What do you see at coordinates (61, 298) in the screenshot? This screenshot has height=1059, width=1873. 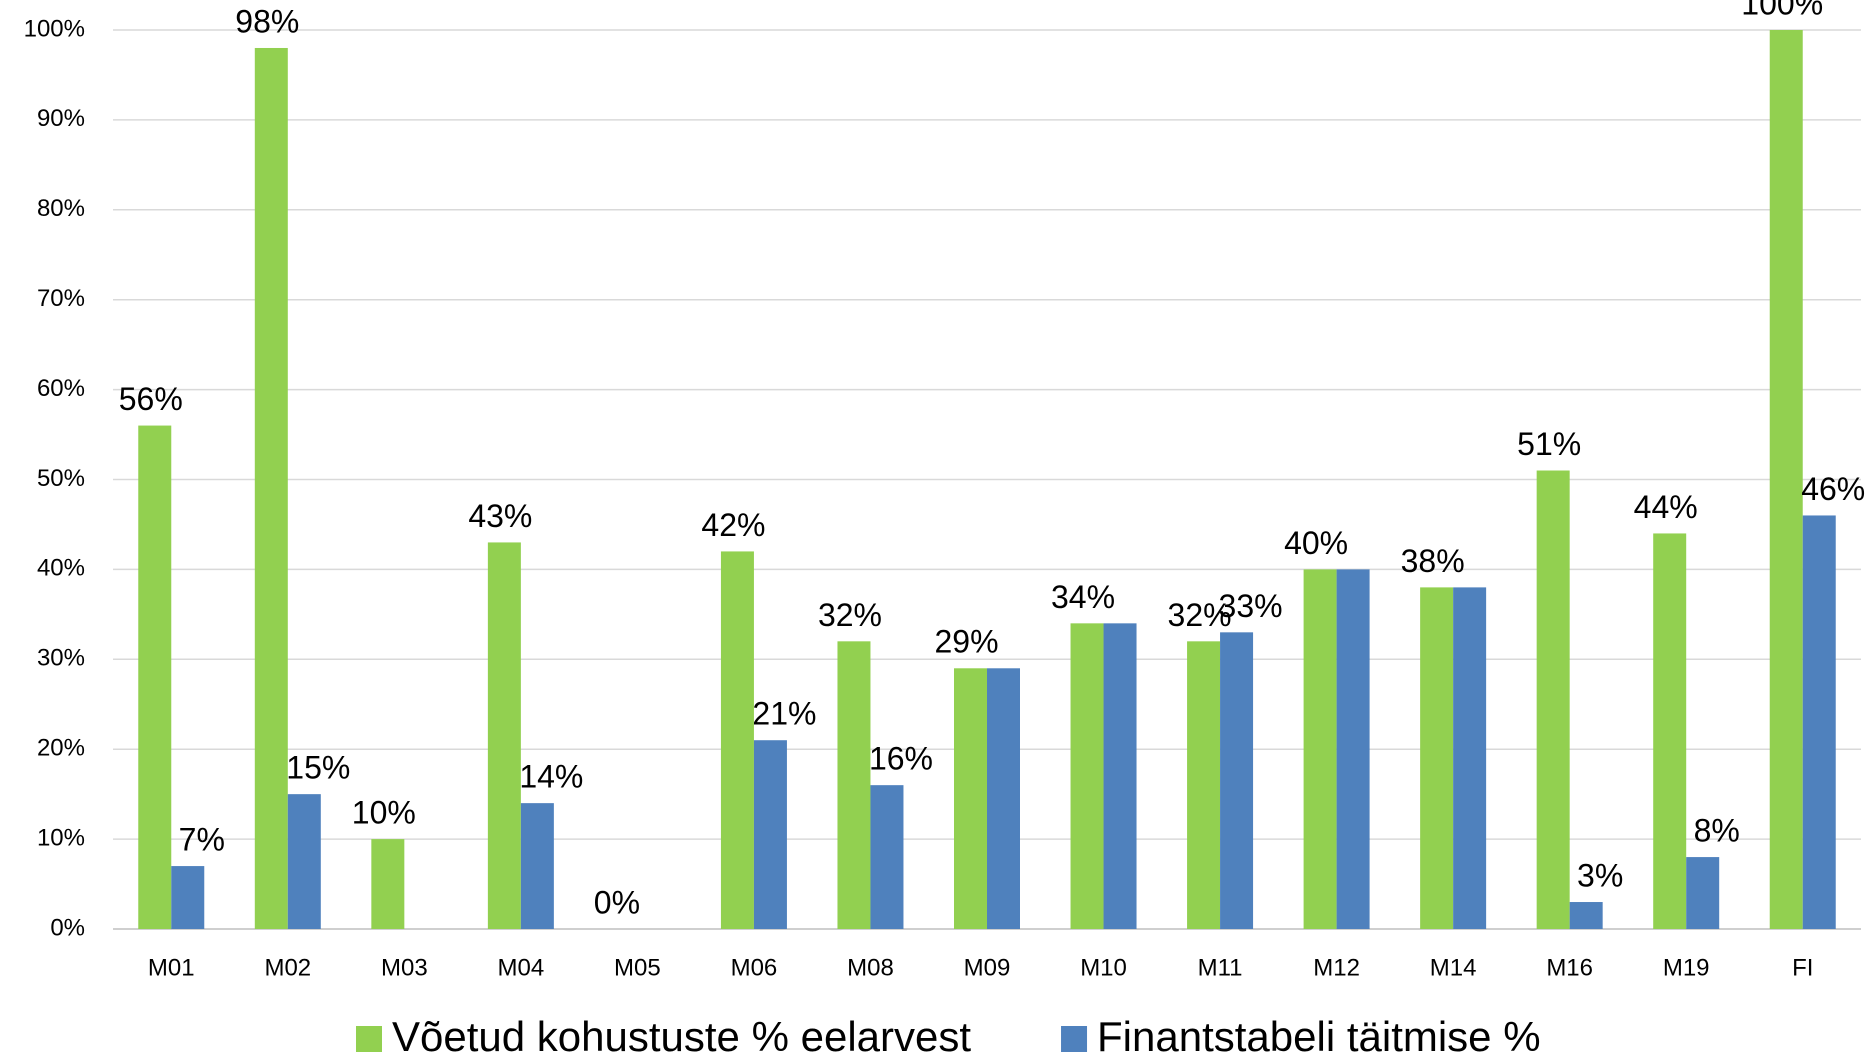 I see `y-tick-label: 70%` at bounding box center [61, 298].